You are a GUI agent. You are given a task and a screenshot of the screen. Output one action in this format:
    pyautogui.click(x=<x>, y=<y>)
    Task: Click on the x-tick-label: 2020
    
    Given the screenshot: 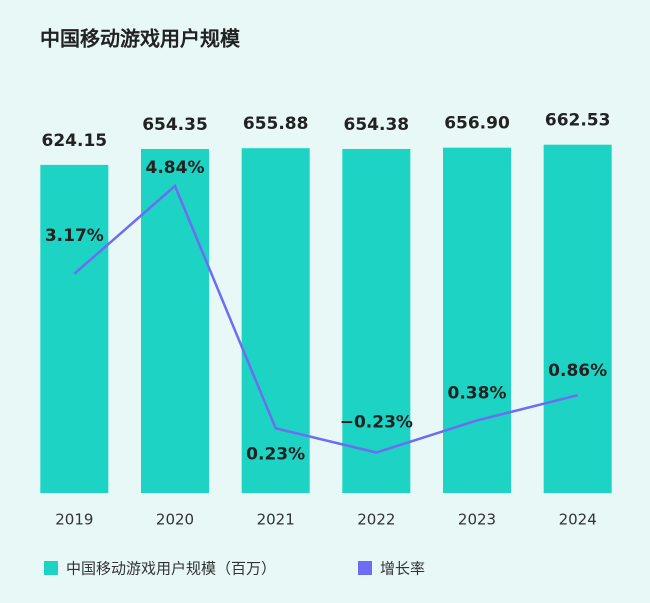 What is the action you would take?
    pyautogui.click(x=175, y=520)
    